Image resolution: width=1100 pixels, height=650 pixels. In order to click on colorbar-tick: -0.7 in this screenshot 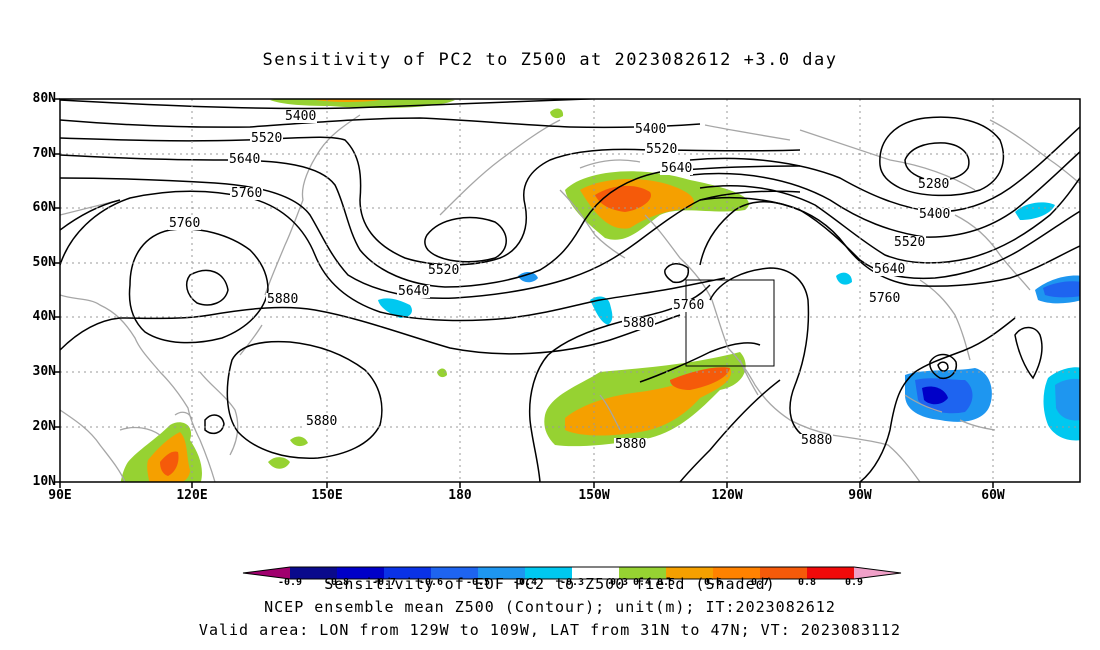, I will do `click(384, 582)`.